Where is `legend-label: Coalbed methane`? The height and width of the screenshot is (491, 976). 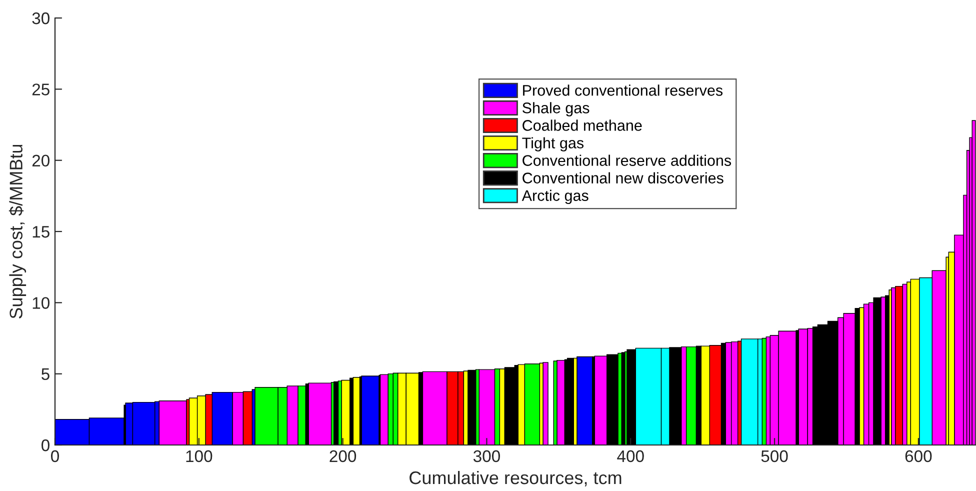 legend-label: Coalbed methane is located at coordinates (582, 125).